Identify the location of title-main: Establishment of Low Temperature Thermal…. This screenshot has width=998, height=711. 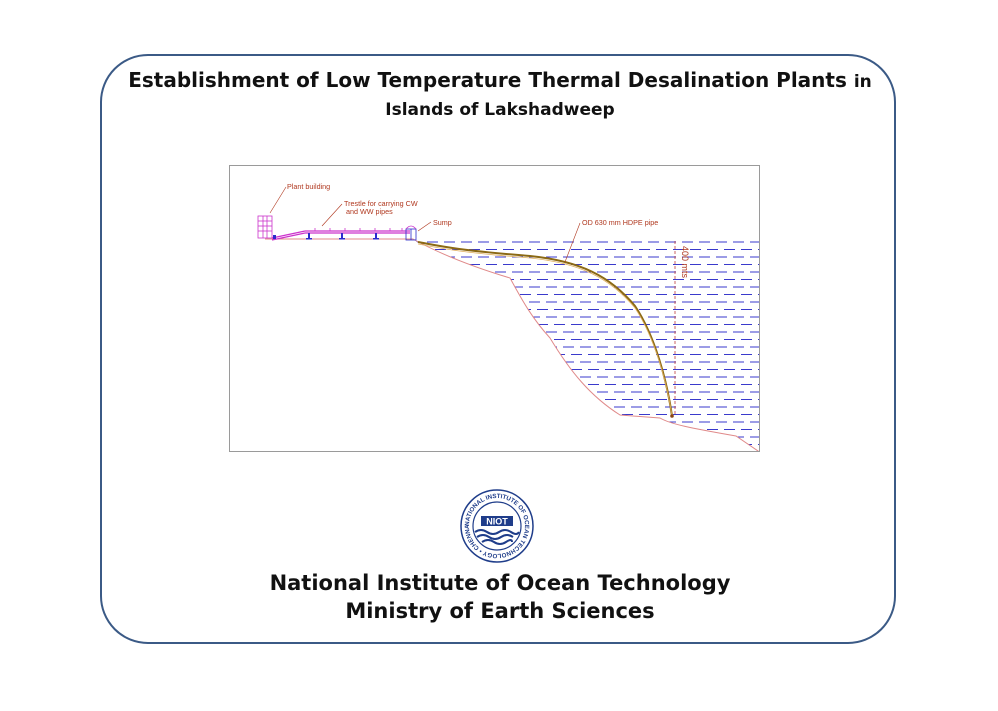
(487, 80).